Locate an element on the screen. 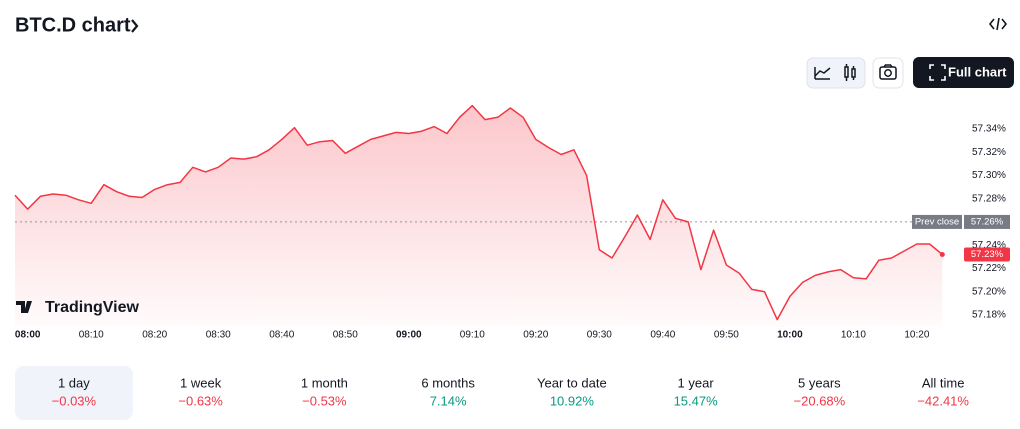 The width and height of the screenshot is (1020, 429). x-tick-label: 08:20 is located at coordinates (154, 335).